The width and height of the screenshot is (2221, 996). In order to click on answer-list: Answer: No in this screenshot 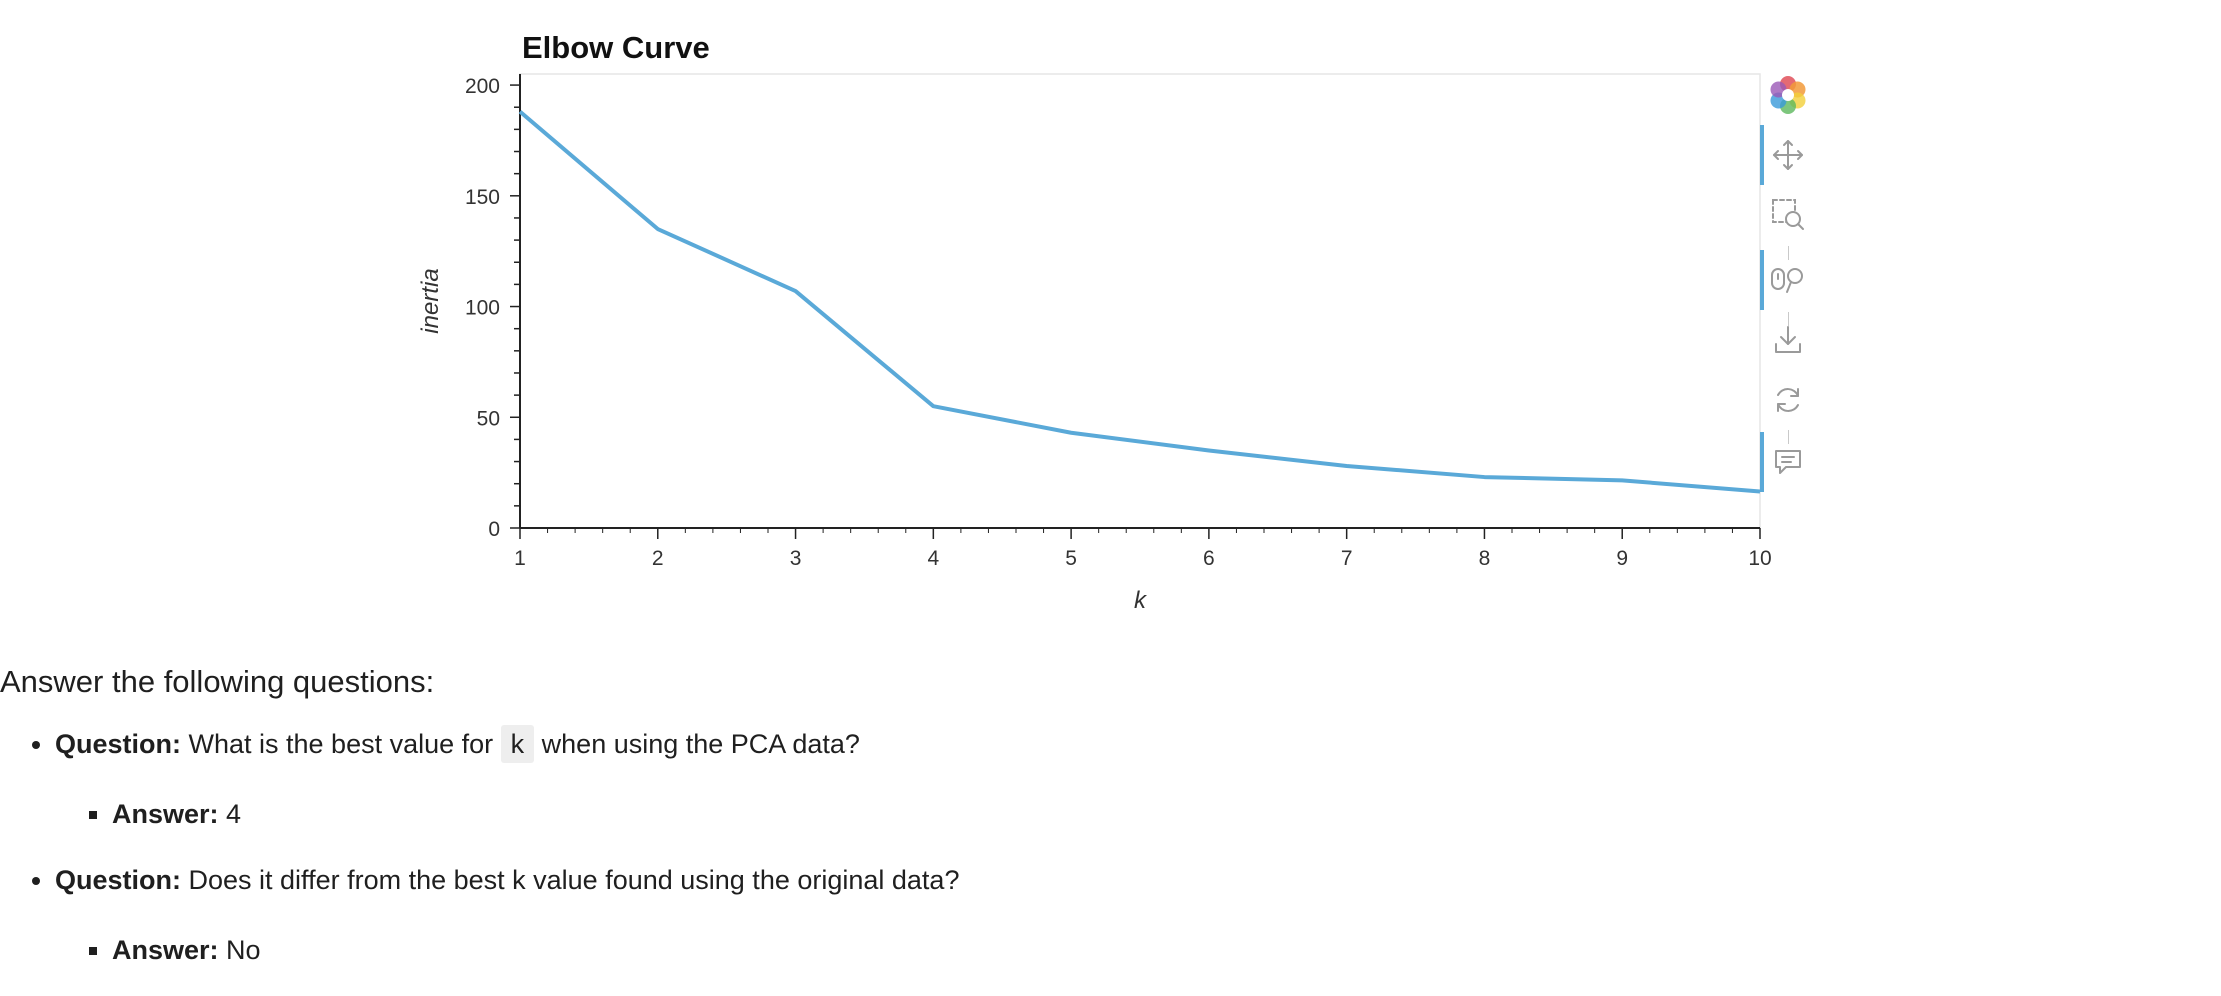, I will do `click(1138, 950)`.